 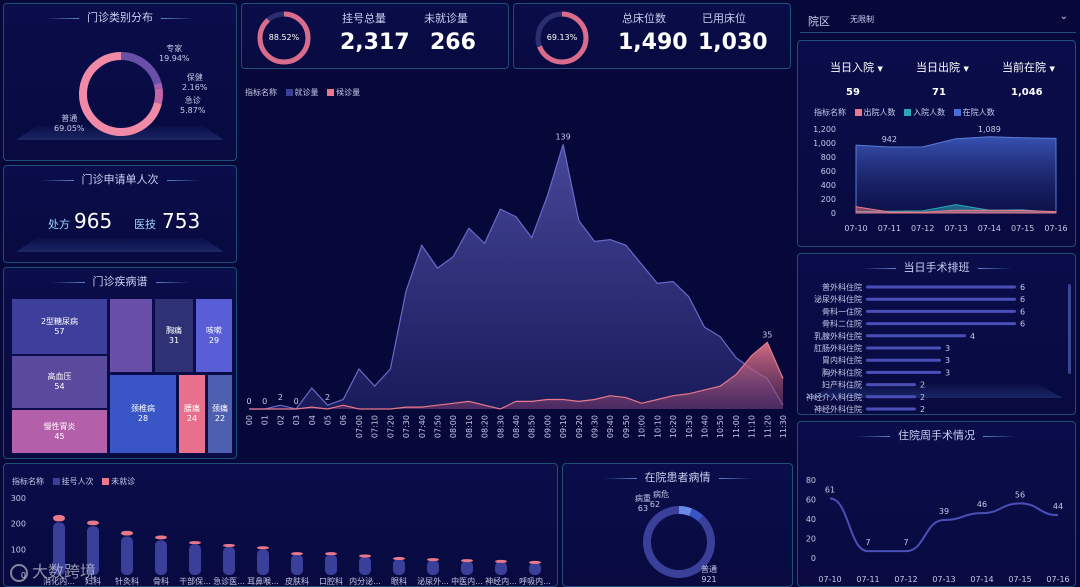 What do you see at coordinates (944, 511) in the screenshot?
I see `week-data-label-3: 39` at bounding box center [944, 511].